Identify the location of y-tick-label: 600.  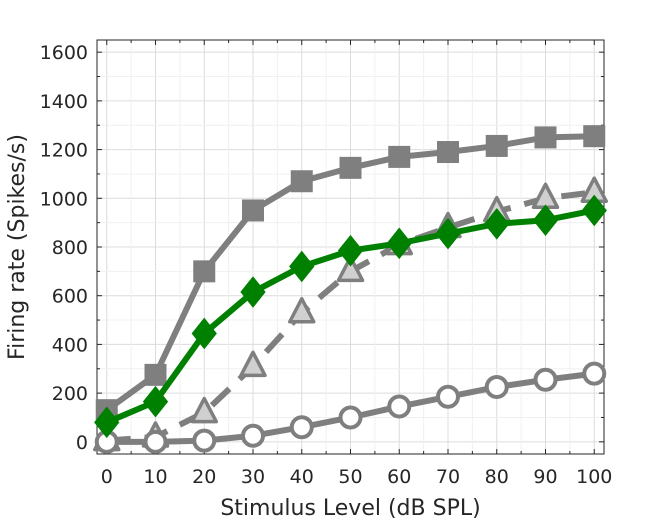
(70, 297).